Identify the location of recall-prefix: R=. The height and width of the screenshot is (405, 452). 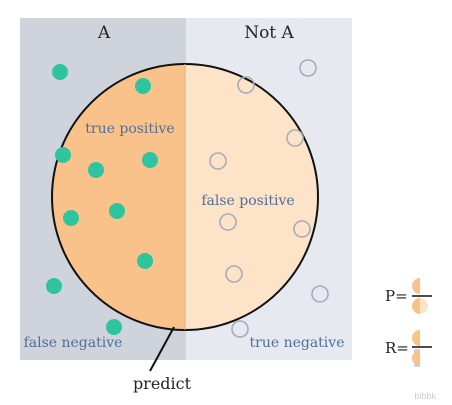
(397, 348).